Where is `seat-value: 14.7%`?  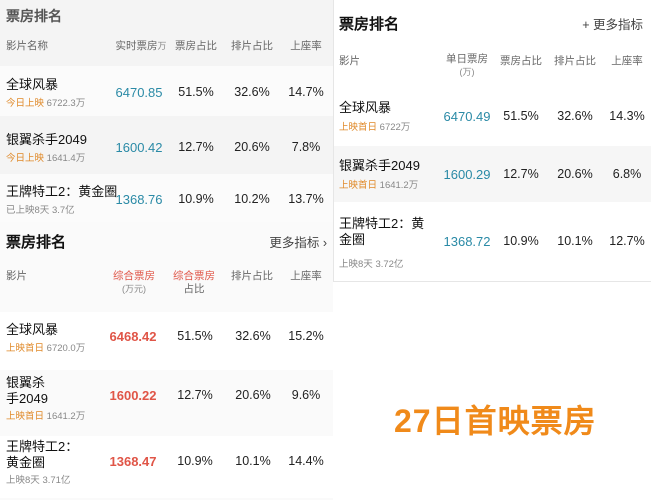 seat-value: 14.7% is located at coordinates (306, 92).